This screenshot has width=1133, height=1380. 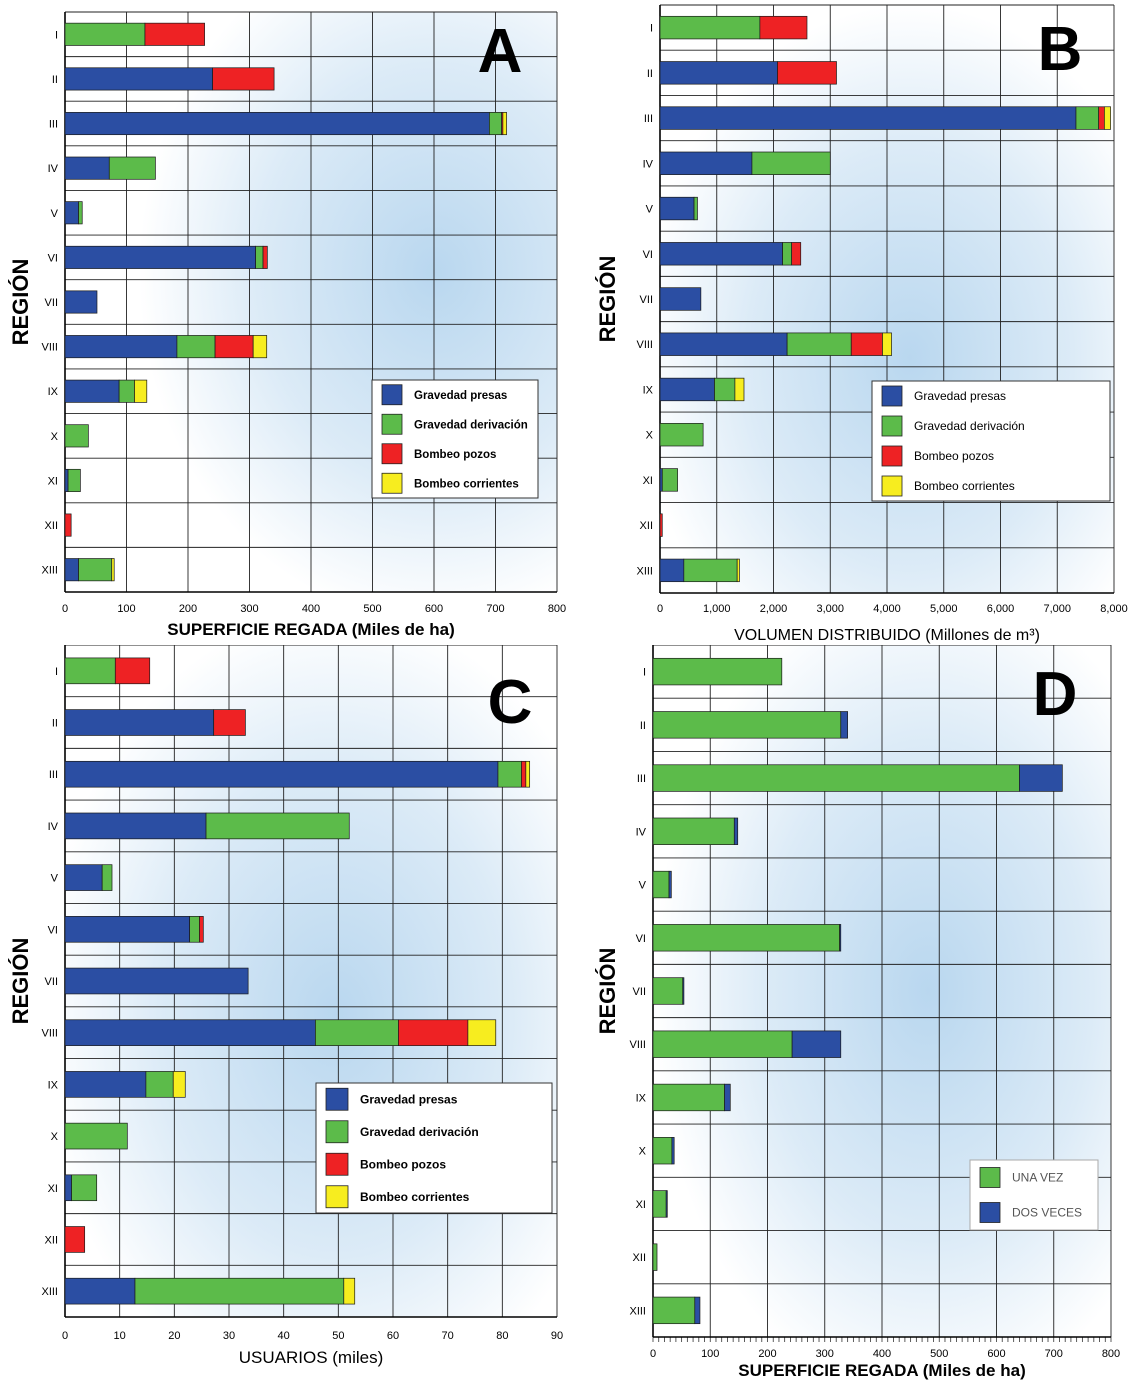 What do you see at coordinates (830, 609) in the screenshot?
I see `x-tick-label: 3,000` at bounding box center [830, 609].